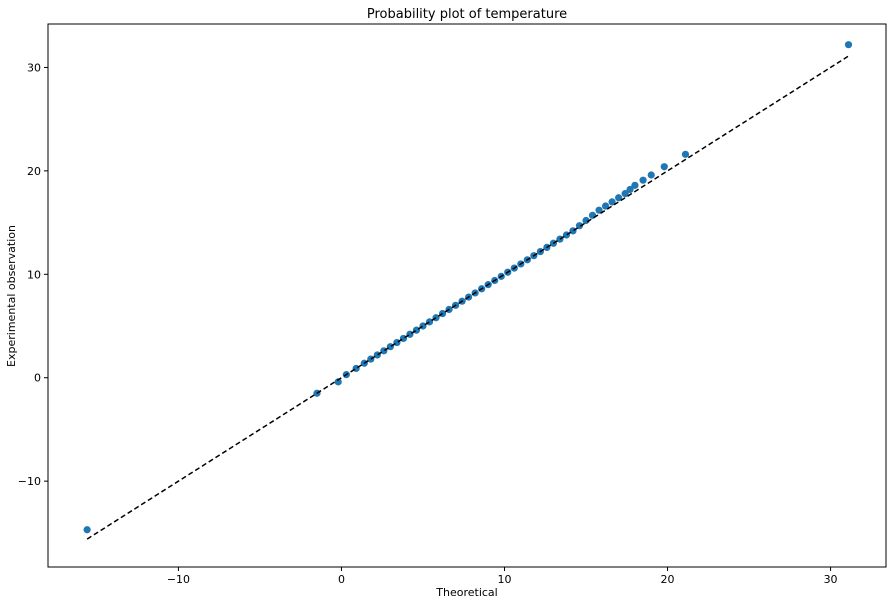 This screenshot has height=604, width=893. Describe the element at coordinates (467, 14) in the screenshot. I see `chart-title: Probability plot of temperature` at that location.